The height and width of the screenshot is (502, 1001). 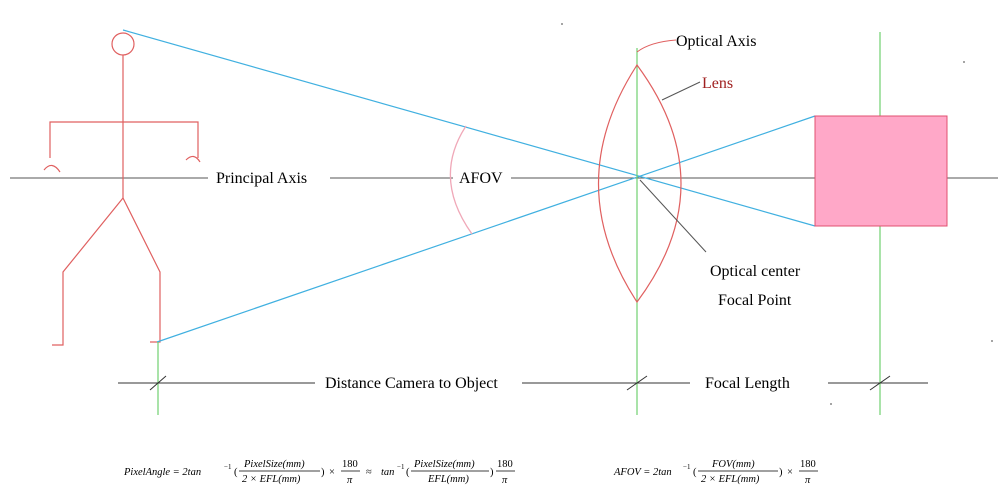 What do you see at coordinates (523, 383) in the screenshot?
I see `dimension-line` at bounding box center [523, 383].